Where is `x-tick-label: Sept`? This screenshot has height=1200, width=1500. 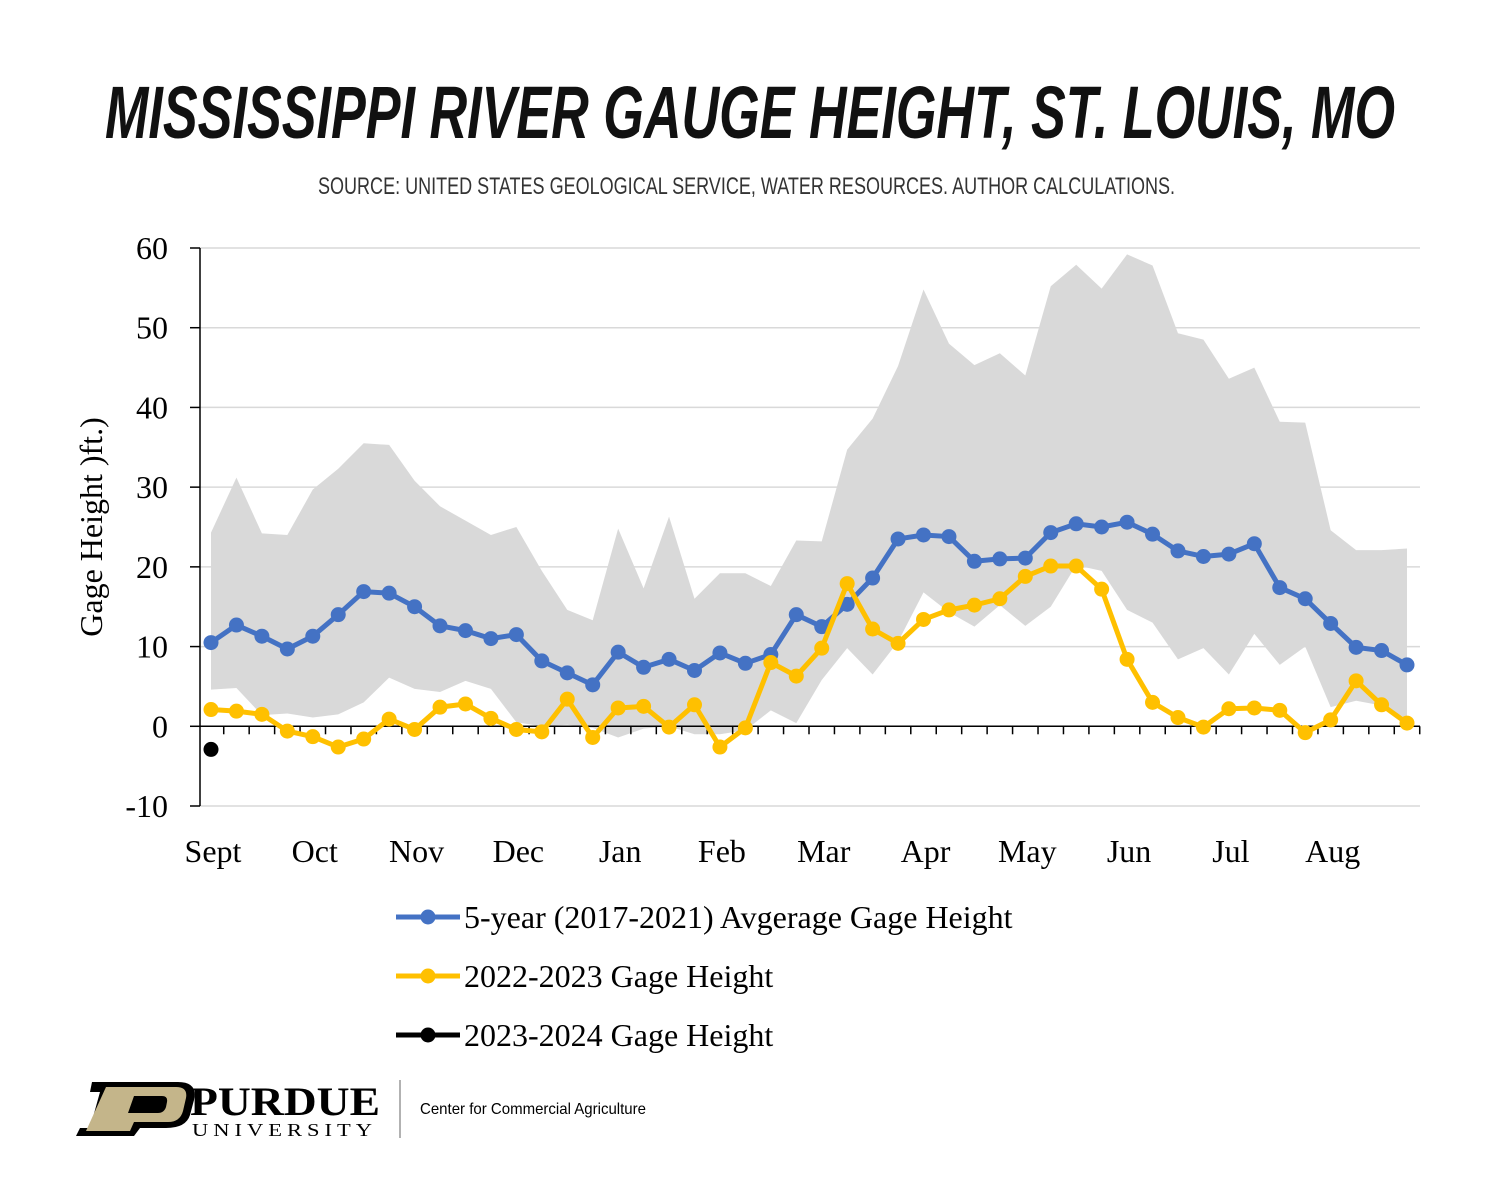 x-tick-label: Sept is located at coordinates (213, 851).